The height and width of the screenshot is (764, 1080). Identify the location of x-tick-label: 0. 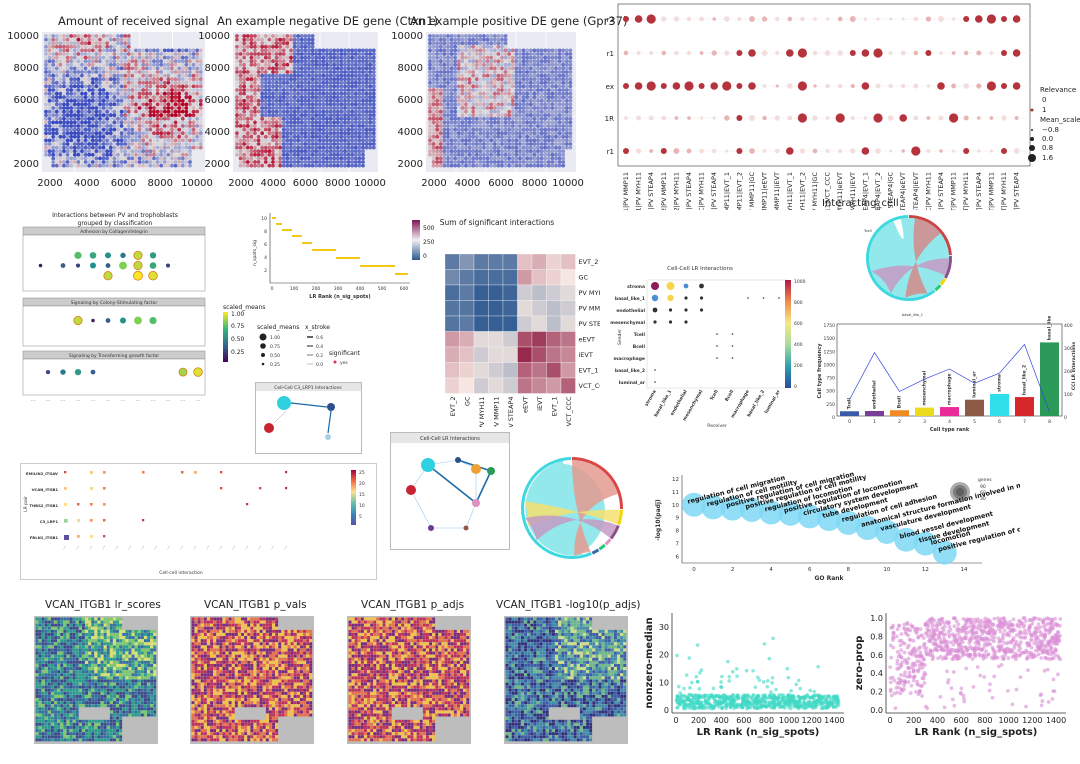
(694, 570).